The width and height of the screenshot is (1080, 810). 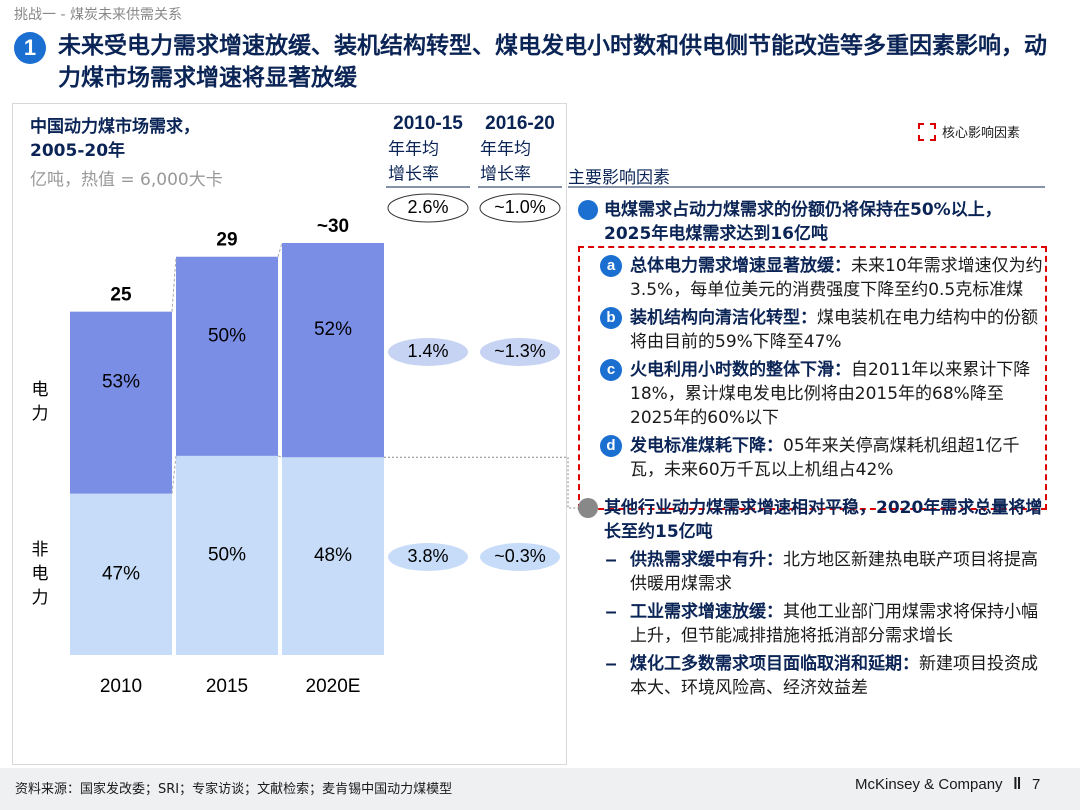 What do you see at coordinates (803, 222) in the screenshot?
I see `factor-text: 电煤需求占动力煤需求的份额仍将保持在50%以上，2025年电煤需求达到16亿吨` at bounding box center [803, 222].